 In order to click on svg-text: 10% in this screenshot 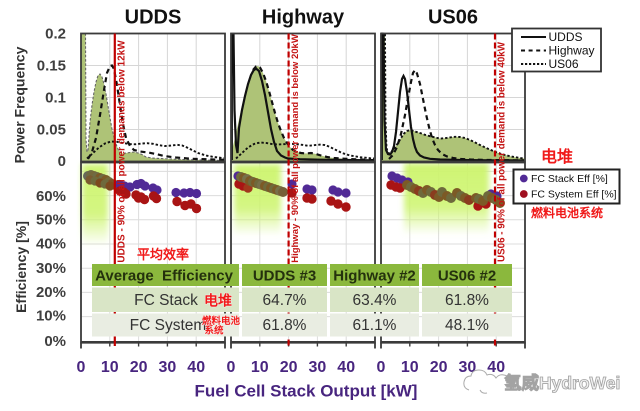, I will do `click(51, 316)`.